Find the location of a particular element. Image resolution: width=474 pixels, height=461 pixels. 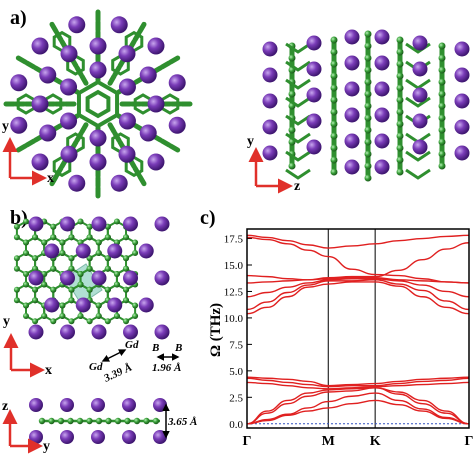

y-tick-label: 5.0 is located at coordinates (236, 372).